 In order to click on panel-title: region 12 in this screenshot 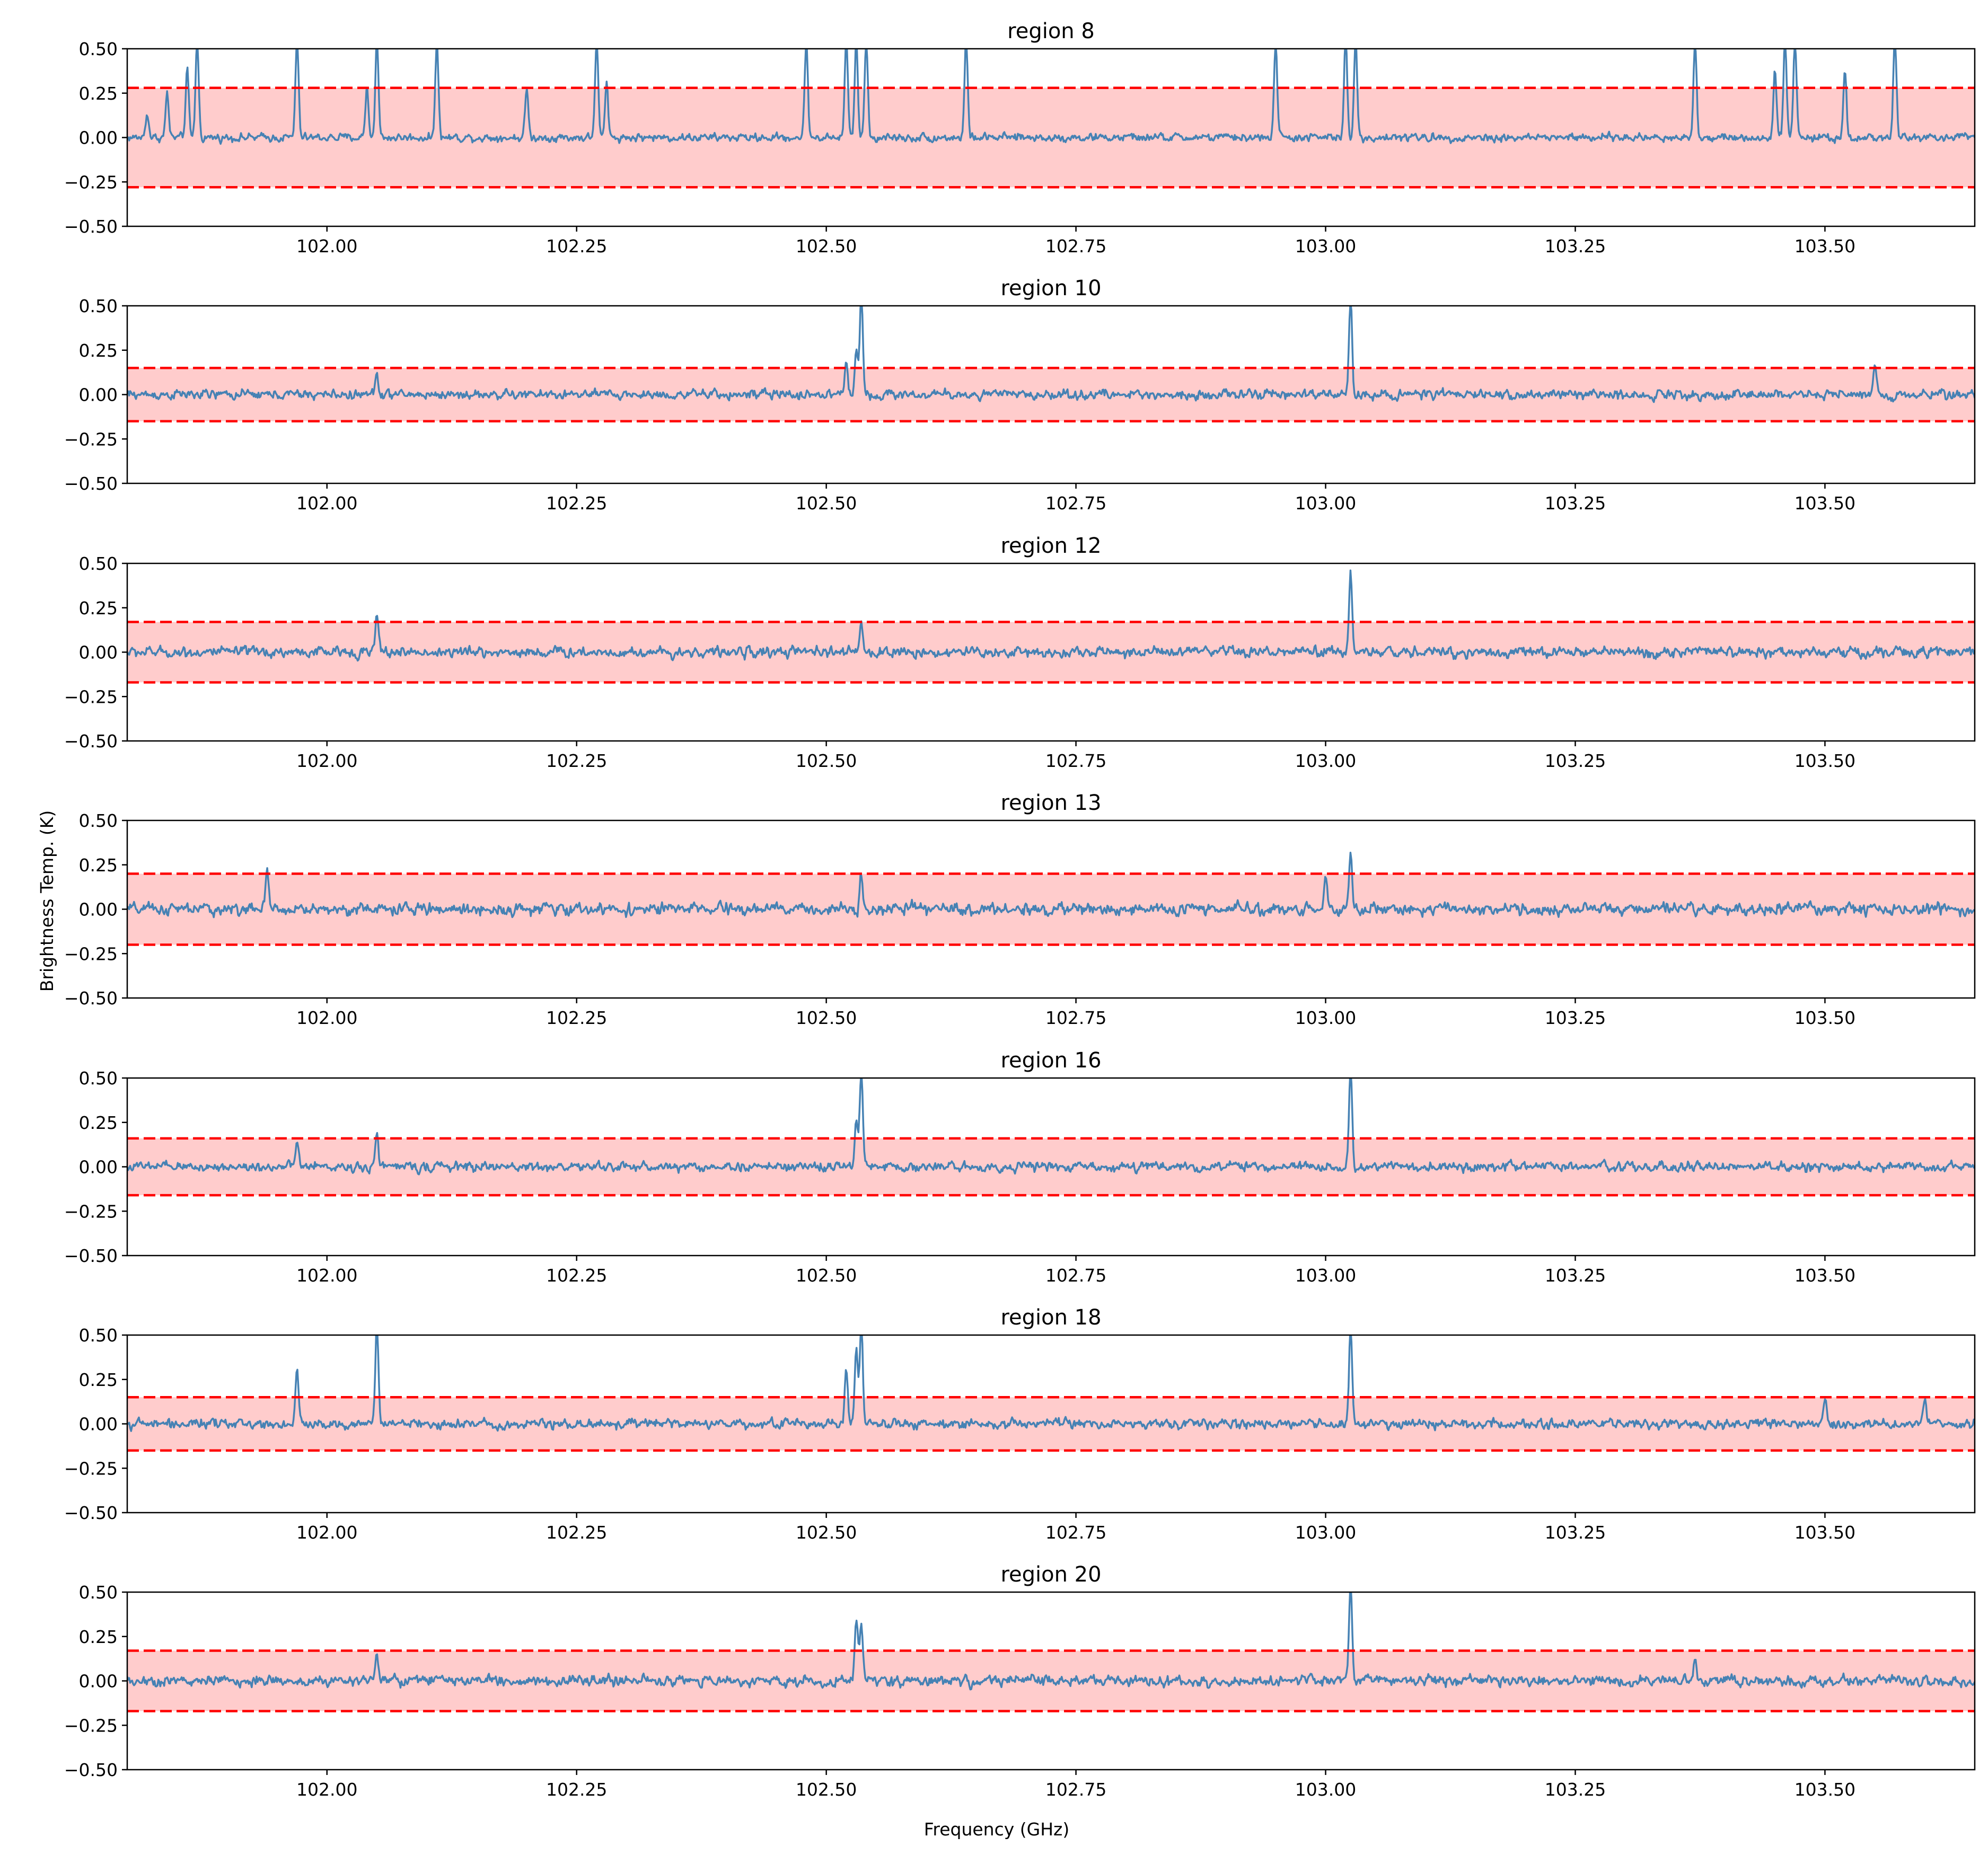, I will do `click(1051, 546)`.